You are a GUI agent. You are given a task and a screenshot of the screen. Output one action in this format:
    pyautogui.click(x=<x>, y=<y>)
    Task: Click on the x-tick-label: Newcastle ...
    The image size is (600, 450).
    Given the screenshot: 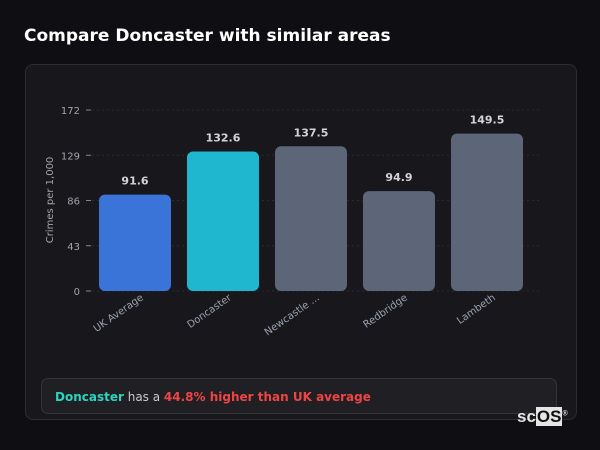 What is the action you would take?
    pyautogui.click(x=292, y=315)
    